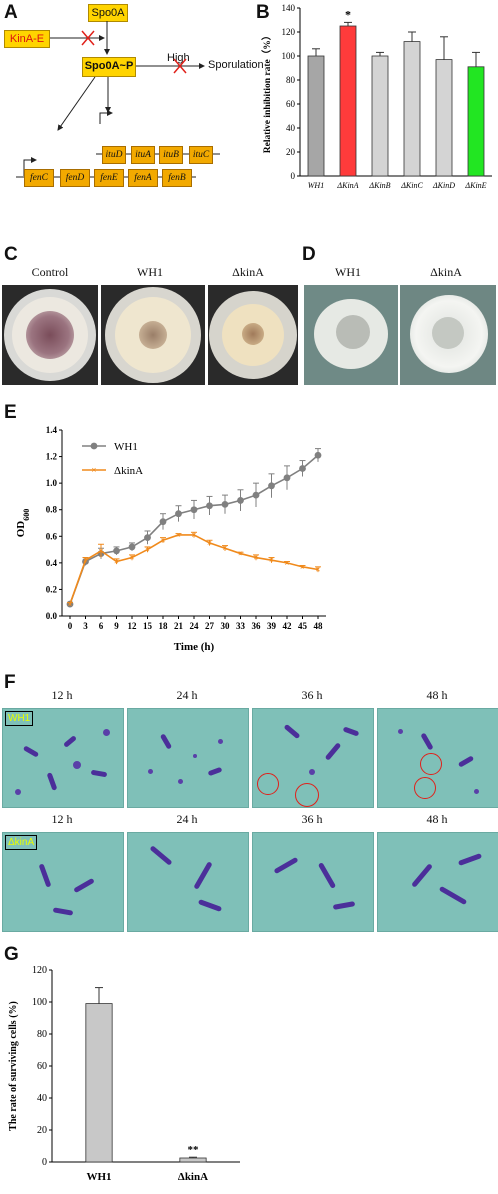  What do you see at coordinates (348, 272) in the screenshot?
I see `panel-d-label-wh1: WH1` at bounding box center [348, 272].